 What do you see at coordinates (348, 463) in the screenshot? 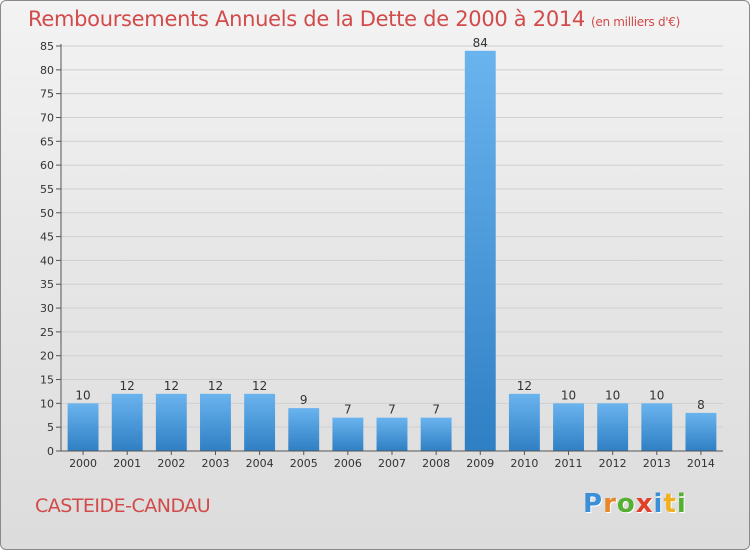
I see `x-tick-label: 2006` at bounding box center [348, 463].